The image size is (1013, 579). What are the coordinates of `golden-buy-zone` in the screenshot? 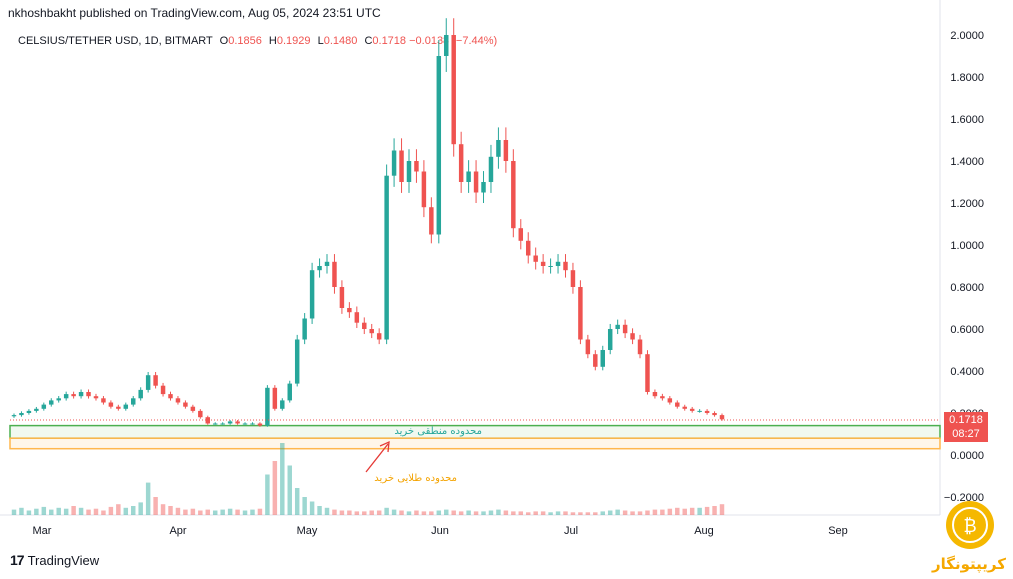 It's located at (475, 443).